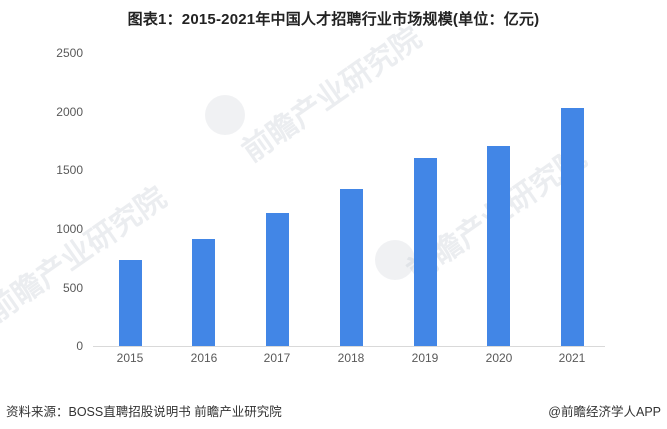 This screenshot has width=667, height=429. Describe the element at coordinates (130, 358) in the screenshot. I see `x-tick-label: 2015` at that location.